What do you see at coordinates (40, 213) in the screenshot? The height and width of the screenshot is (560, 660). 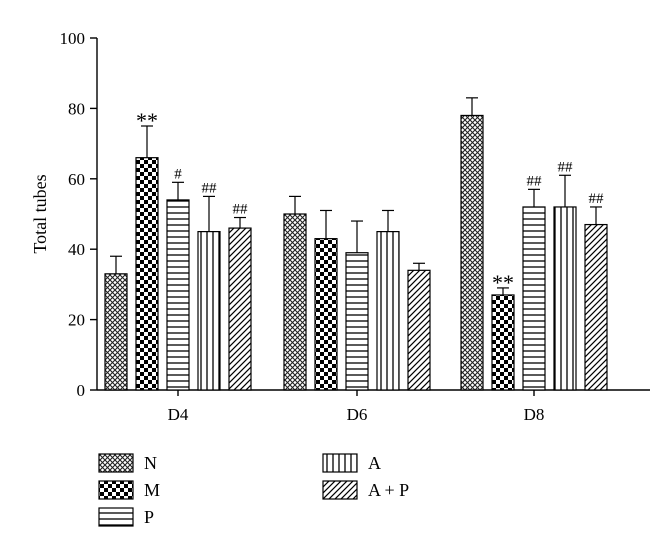 I see `y-axis-label: Total tubes` at bounding box center [40, 213].